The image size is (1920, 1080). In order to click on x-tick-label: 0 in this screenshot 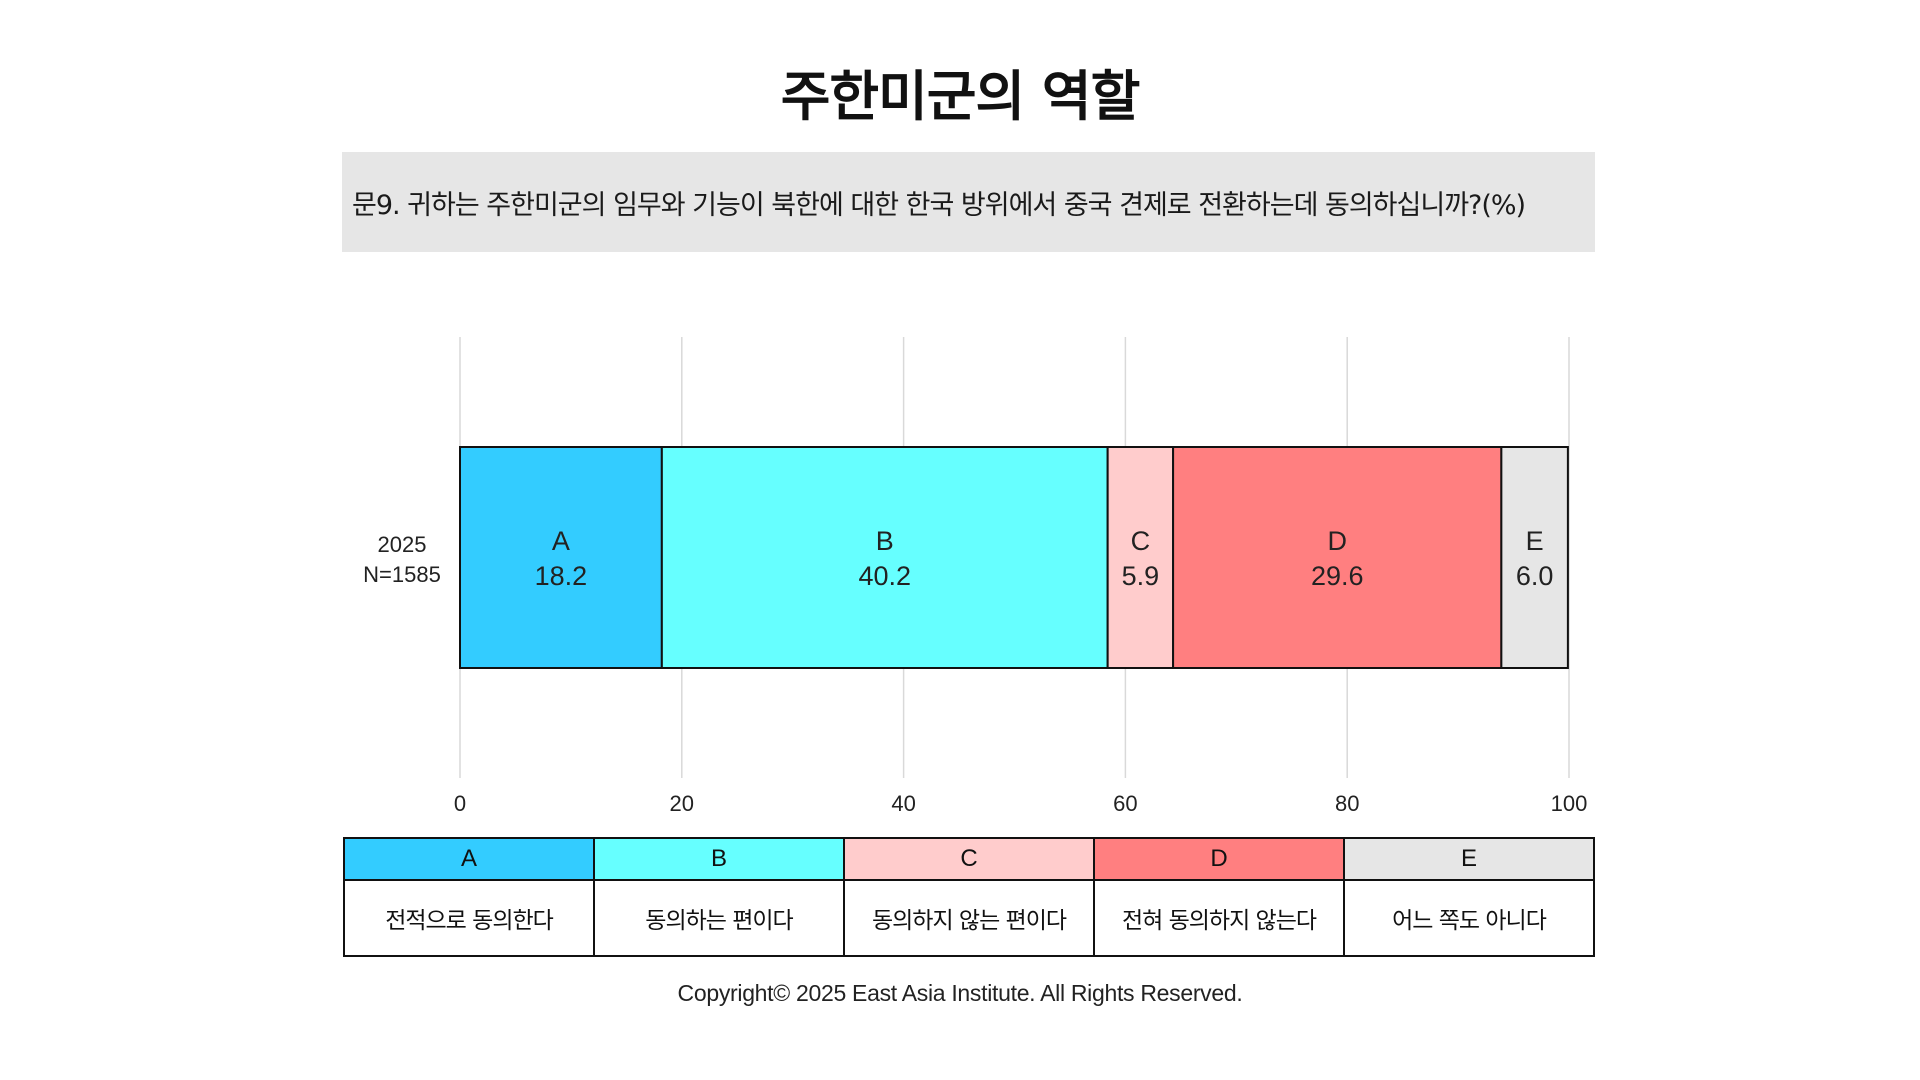, I will do `click(460, 803)`.